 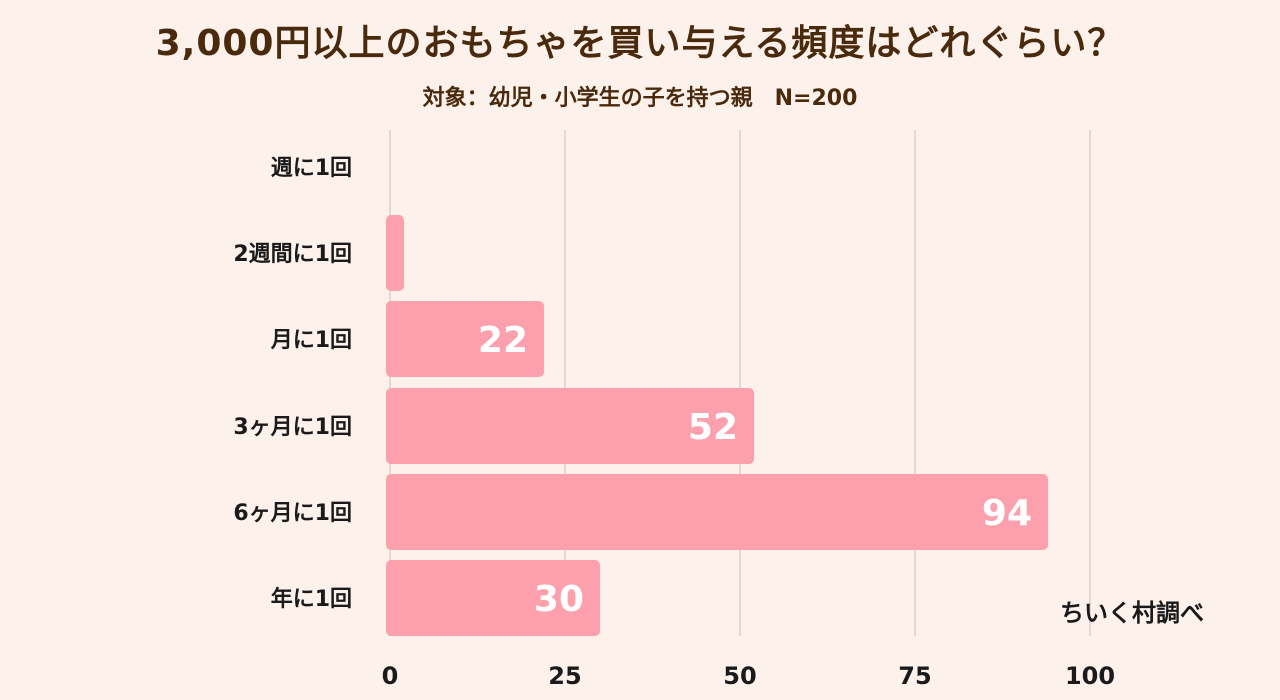 I want to click on x-tick-label: 0, so click(x=390, y=676).